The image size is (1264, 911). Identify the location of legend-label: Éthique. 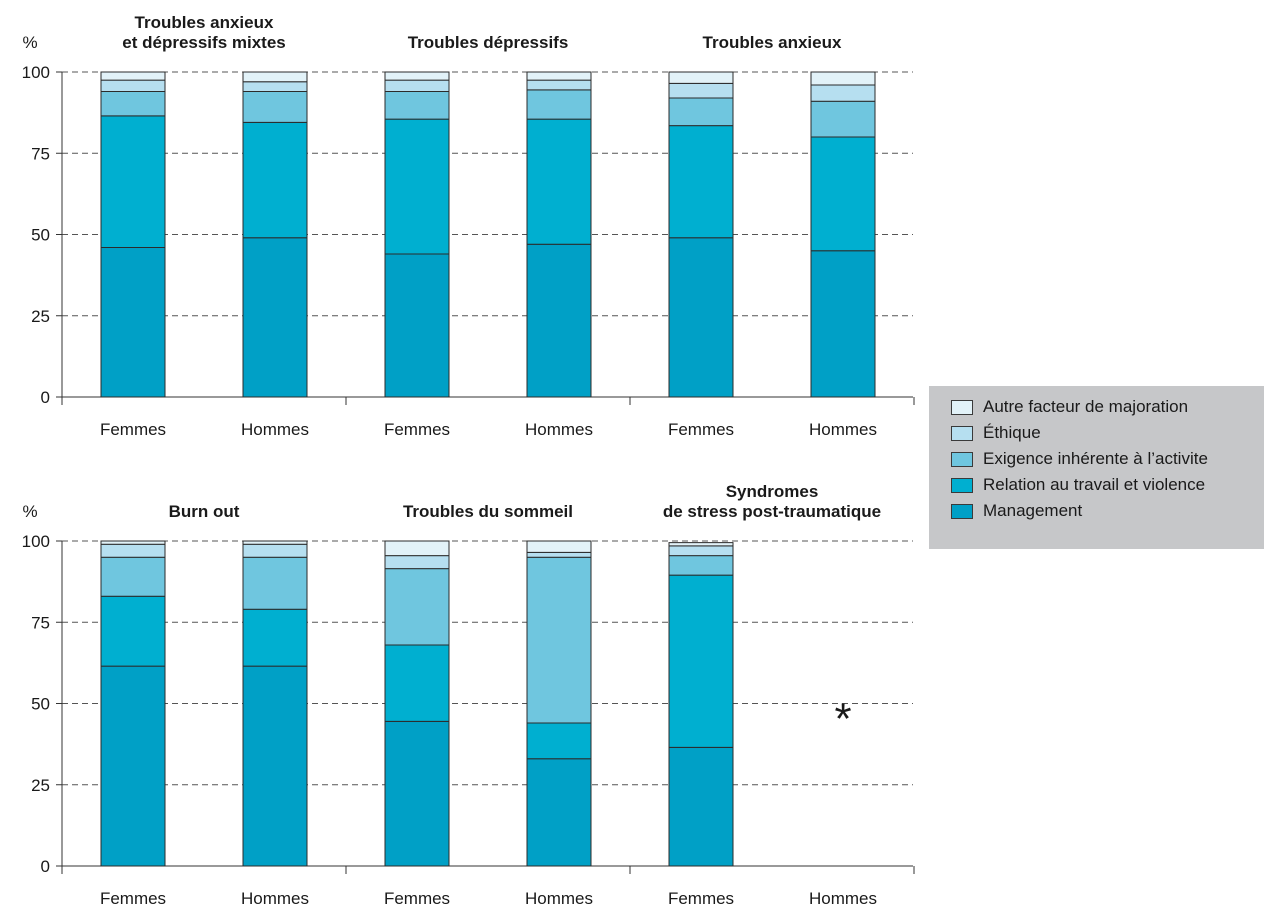
(1012, 432).